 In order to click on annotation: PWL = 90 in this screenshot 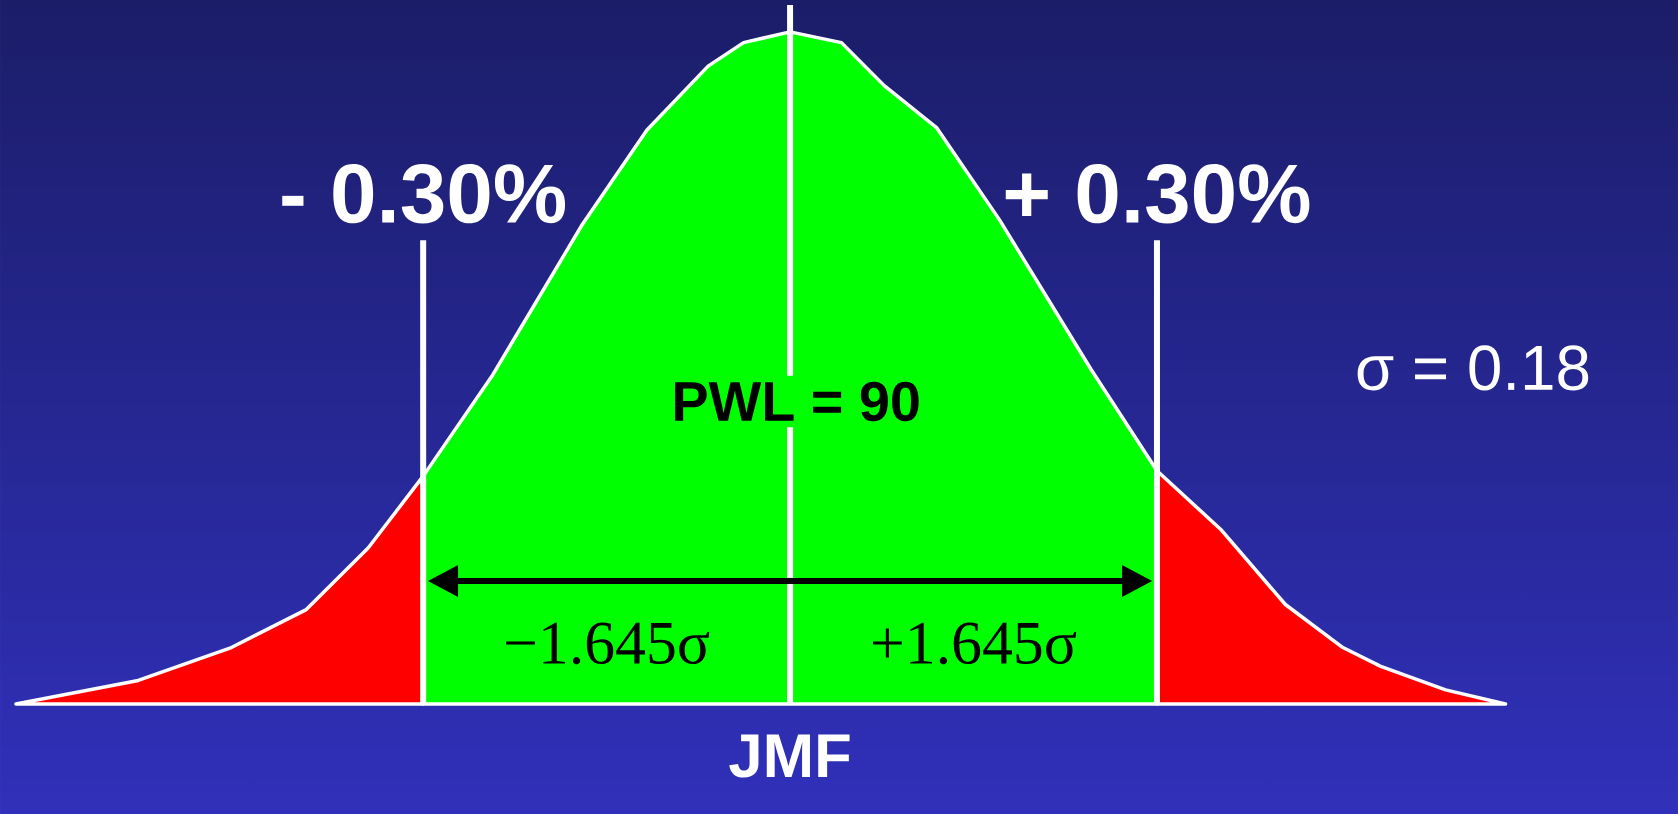, I will do `click(797, 401)`.